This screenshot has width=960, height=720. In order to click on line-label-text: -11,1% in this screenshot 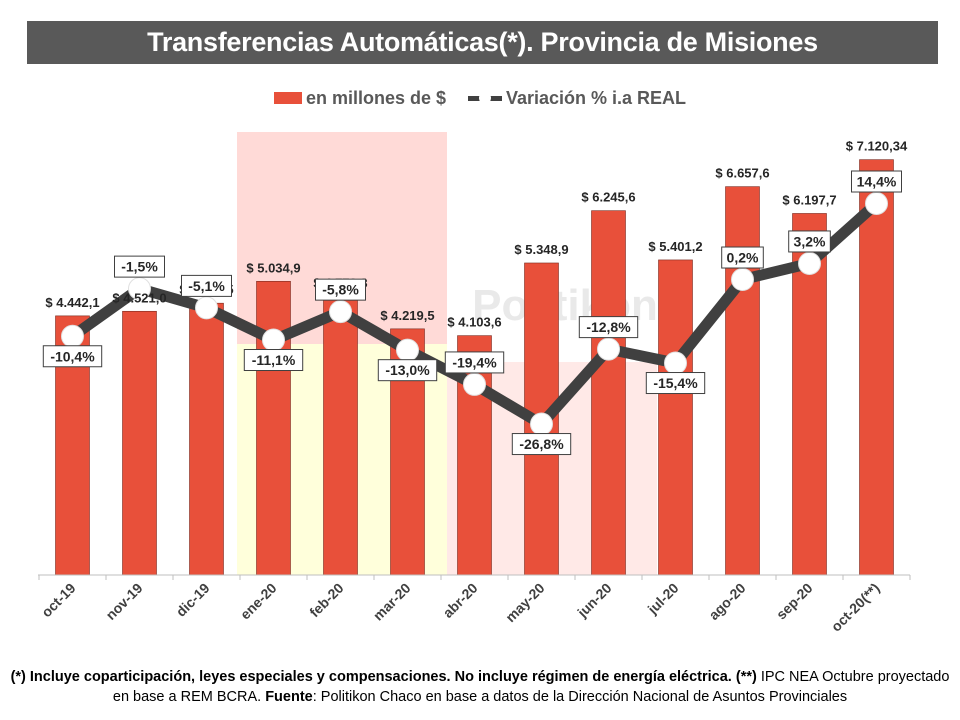, I will do `click(274, 360)`.